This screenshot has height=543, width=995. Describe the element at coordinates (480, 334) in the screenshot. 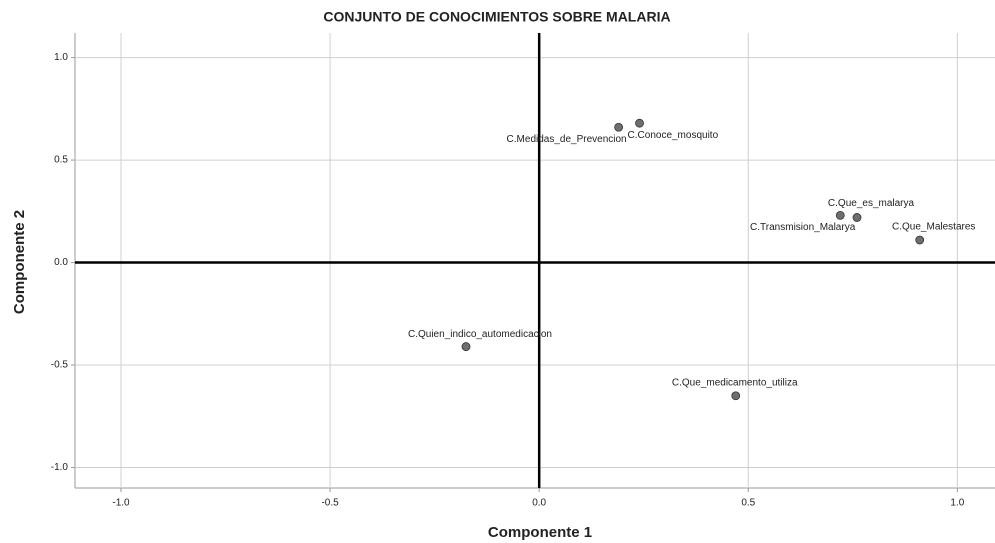

I see `point-label: C.Quien_indico_automedicacion` at that location.